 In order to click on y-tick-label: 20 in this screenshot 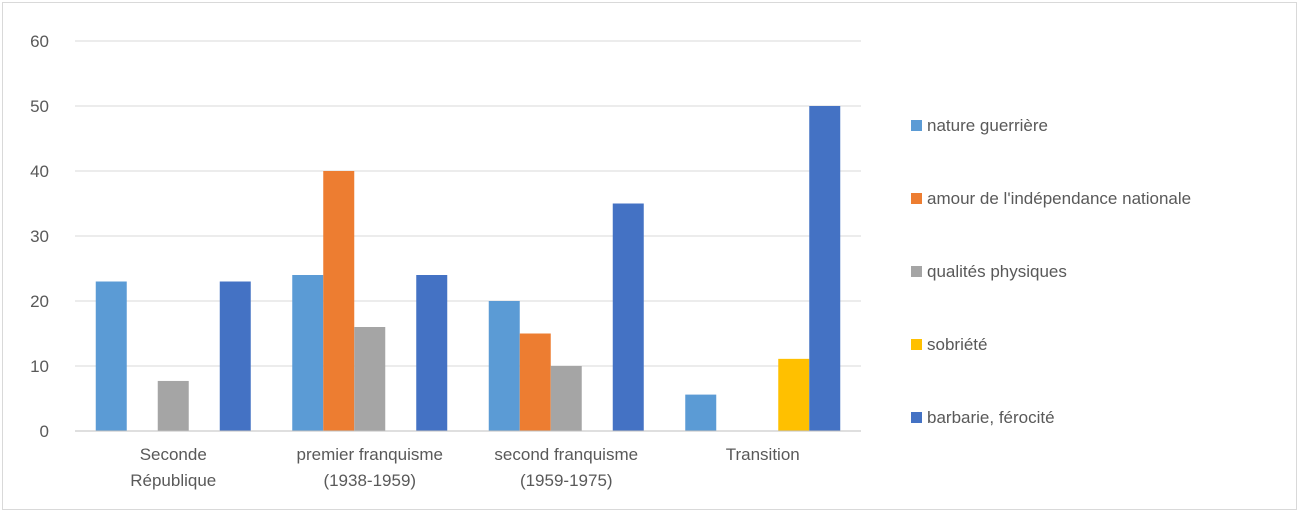, I will do `click(39, 301)`.